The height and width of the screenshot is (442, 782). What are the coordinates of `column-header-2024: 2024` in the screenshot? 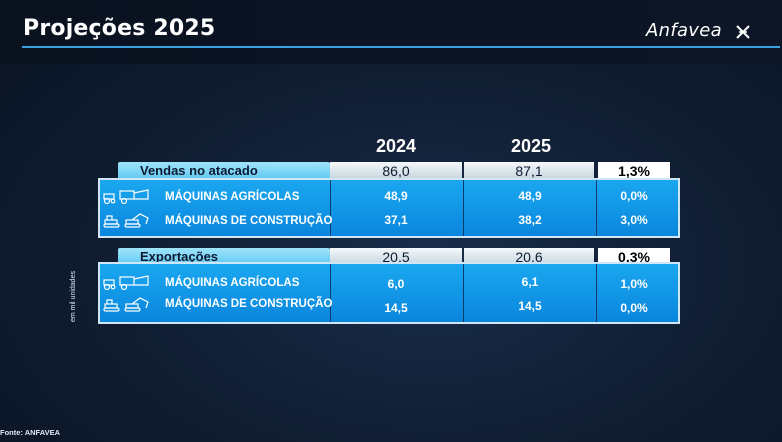 It's located at (396, 146).